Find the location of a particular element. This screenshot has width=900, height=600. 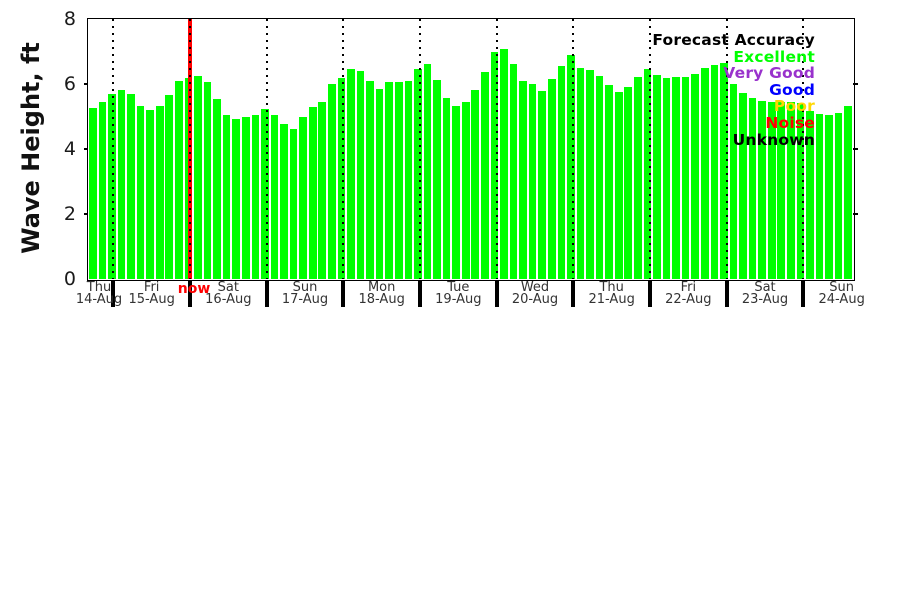

y-tick-label: 4 is located at coordinates (69, 149).